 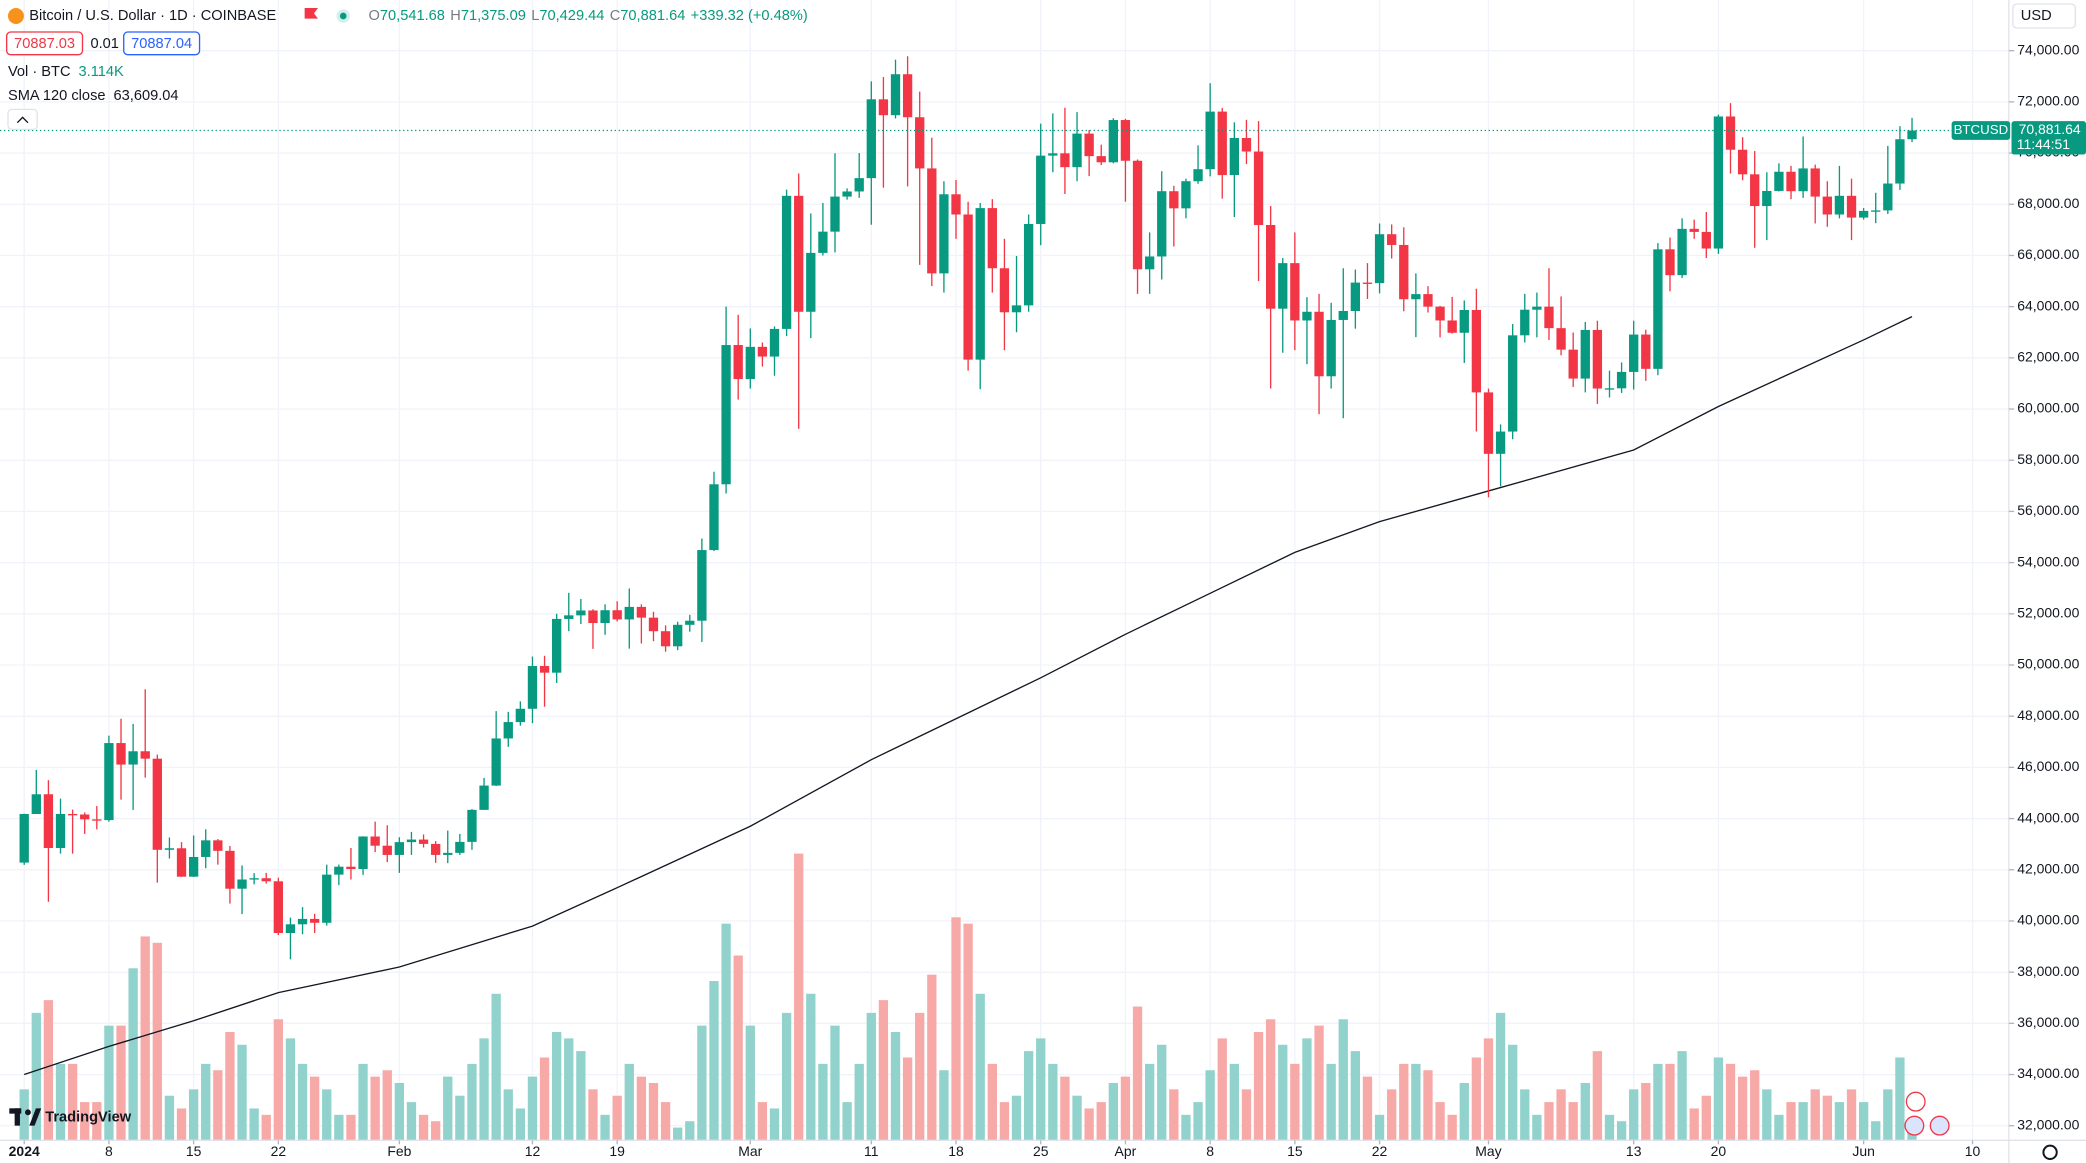 What do you see at coordinates (1041, 1151) in the screenshot?
I see `x-tick-label: 25` at bounding box center [1041, 1151].